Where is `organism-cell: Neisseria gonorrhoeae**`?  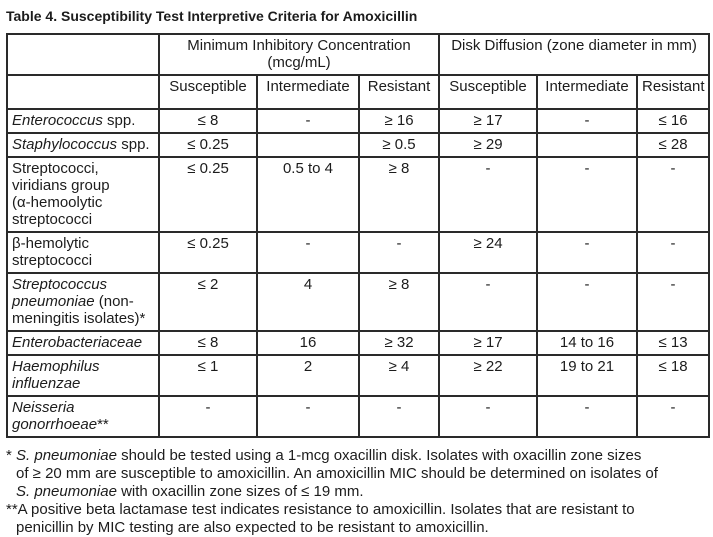
organism-cell: Neisseria gonorrhoeae** is located at coordinates (83, 416).